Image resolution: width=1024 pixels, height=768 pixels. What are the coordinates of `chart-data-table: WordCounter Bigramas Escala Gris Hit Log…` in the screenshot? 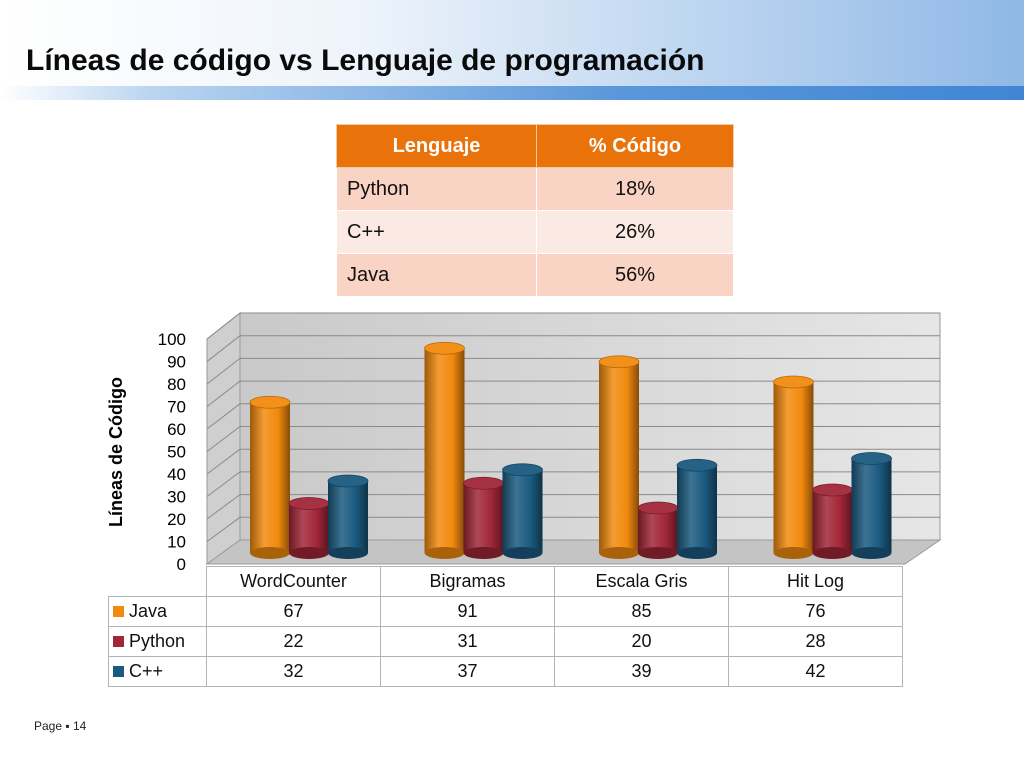 It's located at (505, 626).